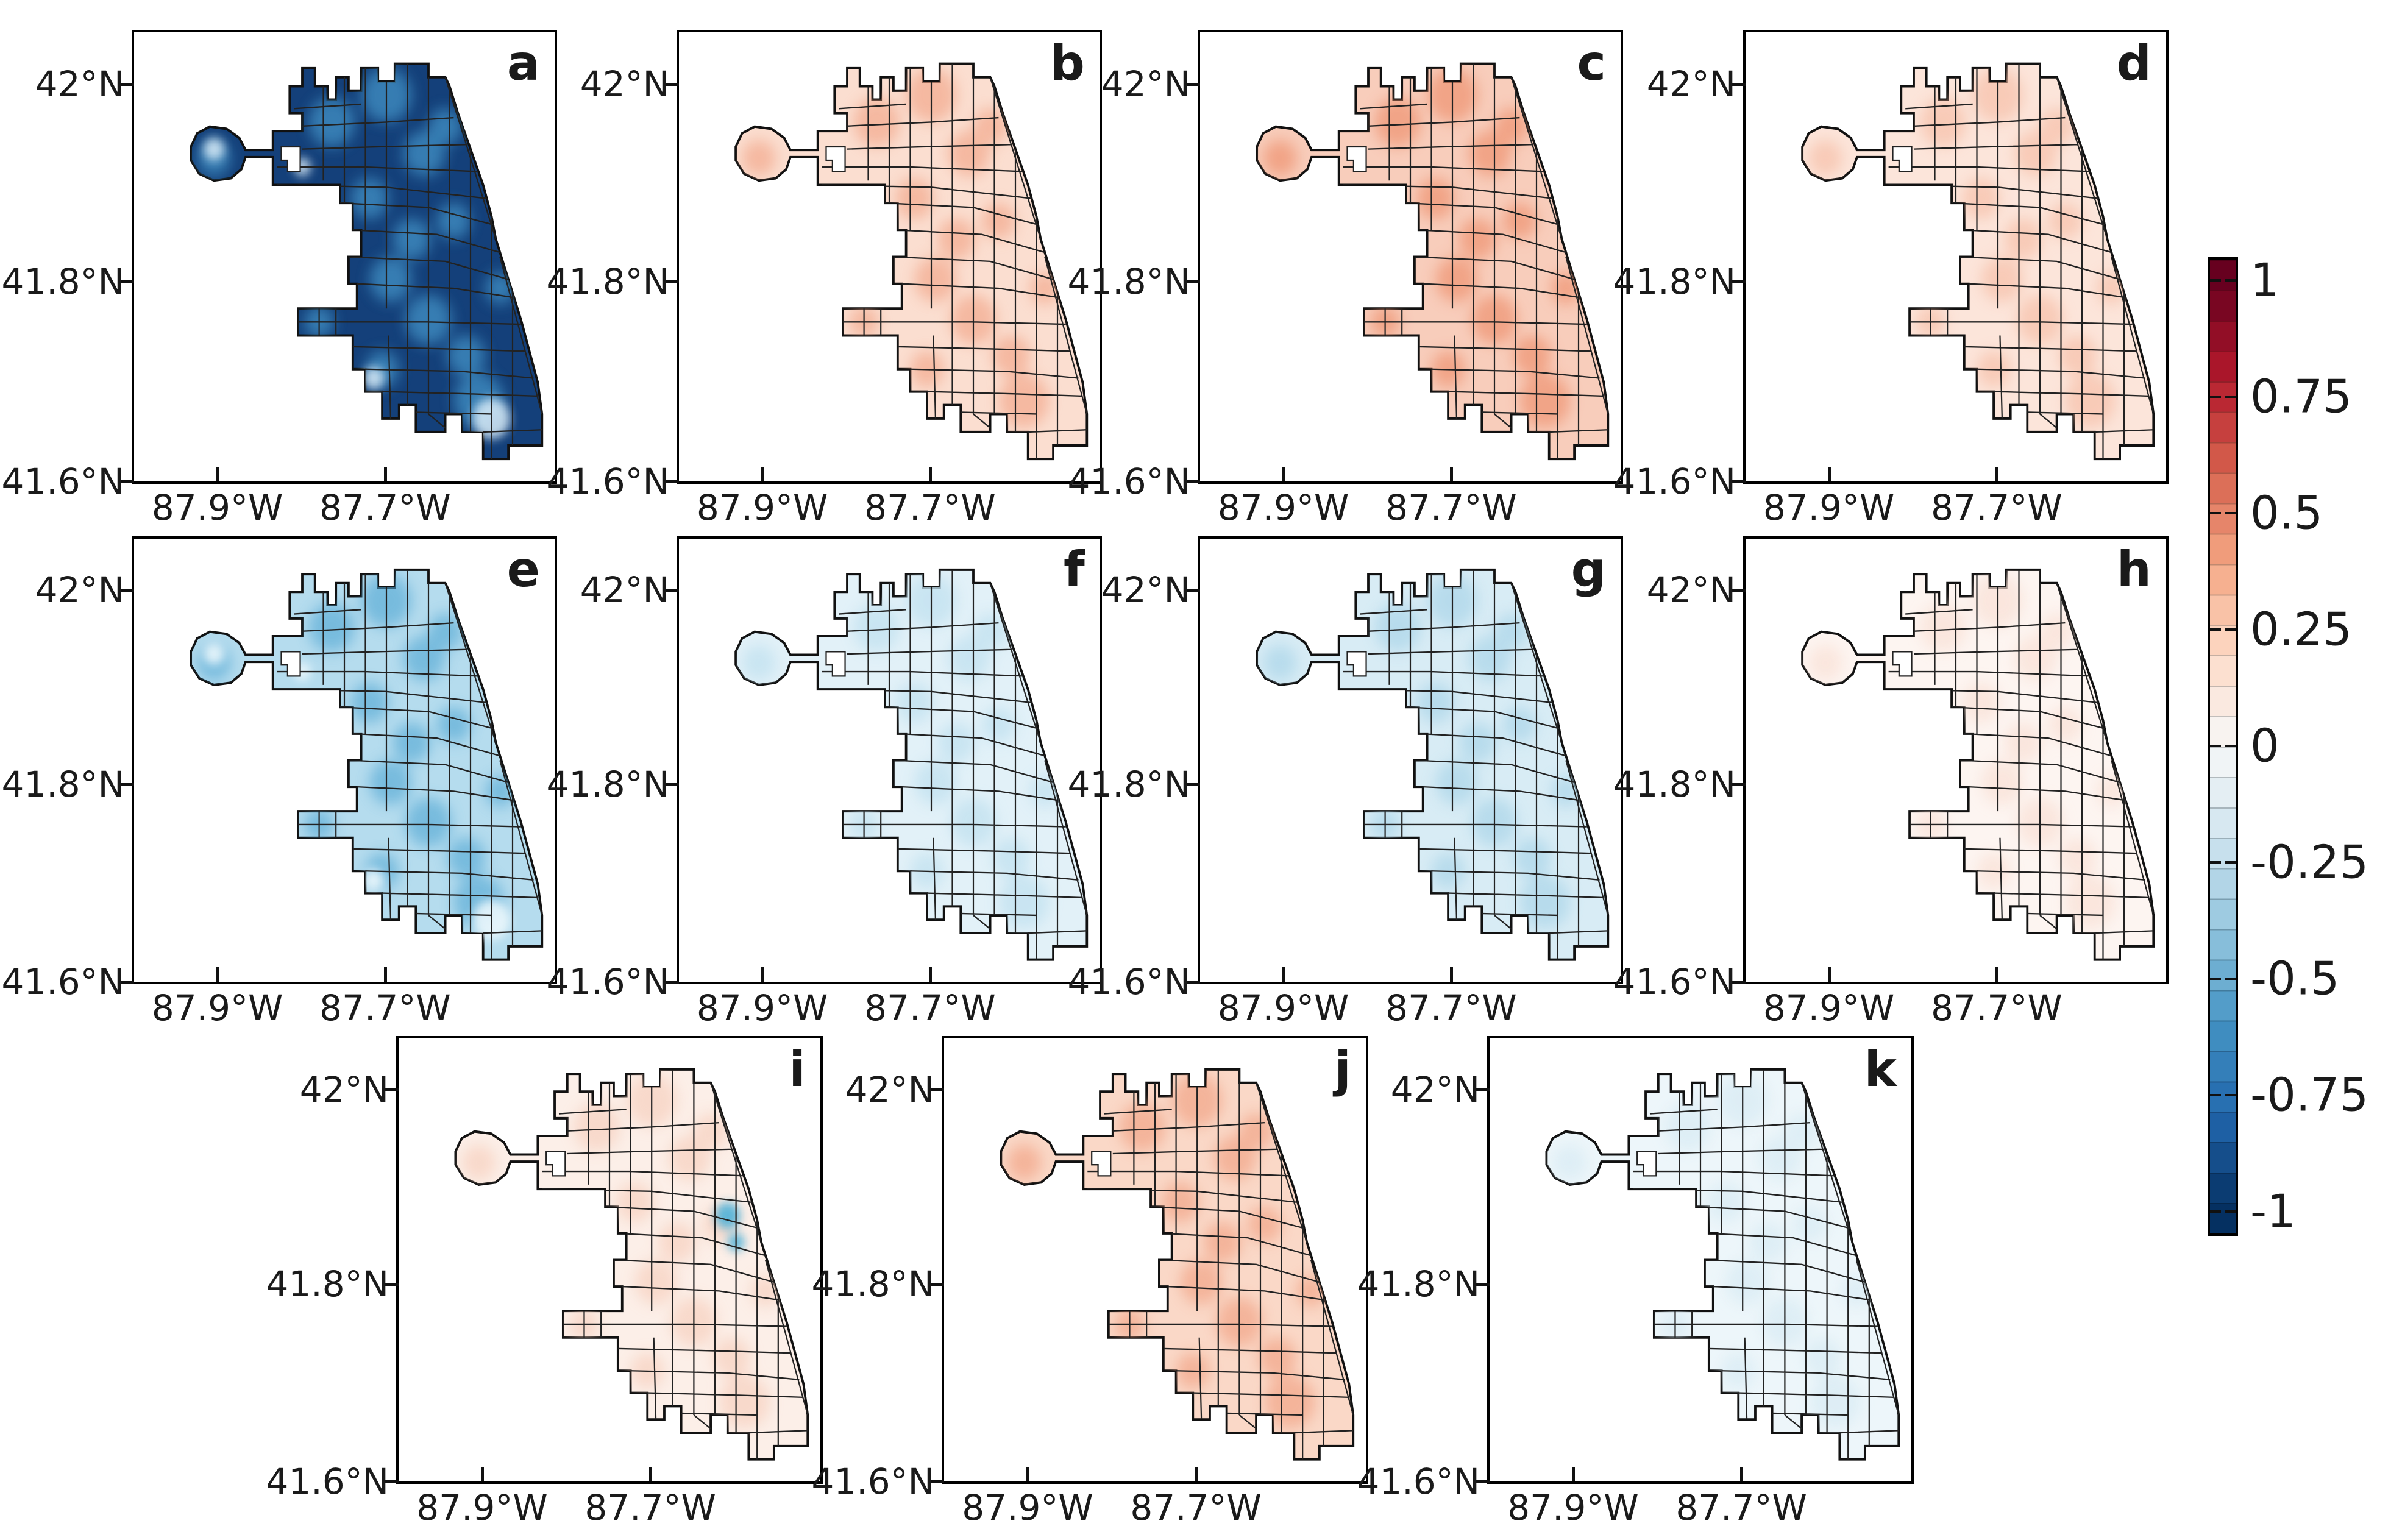 The width and height of the screenshot is (2391, 1540). What do you see at coordinates (1089, 1280) in the screenshot?
I see `map-plot-area: j 42°N 41.8°N 41.6°N 87.9°W 87.7°W` at bounding box center [1089, 1280].